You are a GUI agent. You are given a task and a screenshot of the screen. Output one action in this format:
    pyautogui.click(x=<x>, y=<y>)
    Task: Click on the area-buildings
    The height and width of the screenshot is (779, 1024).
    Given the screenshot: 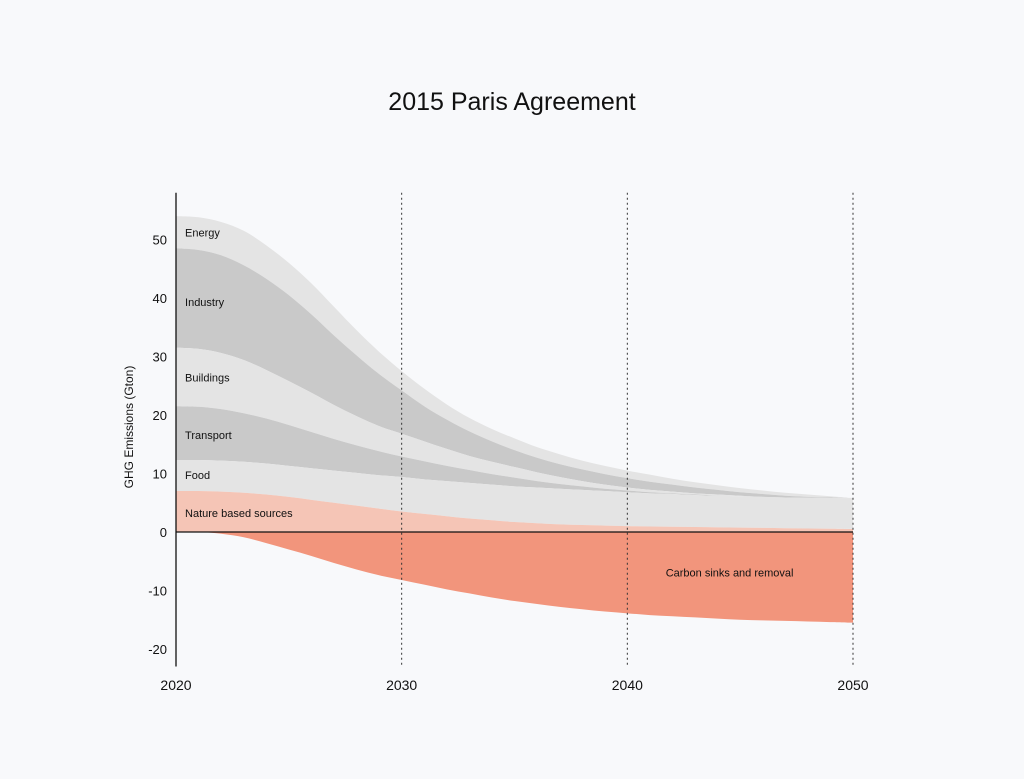 What is the action you would take?
    pyautogui.click(x=514, y=423)
    